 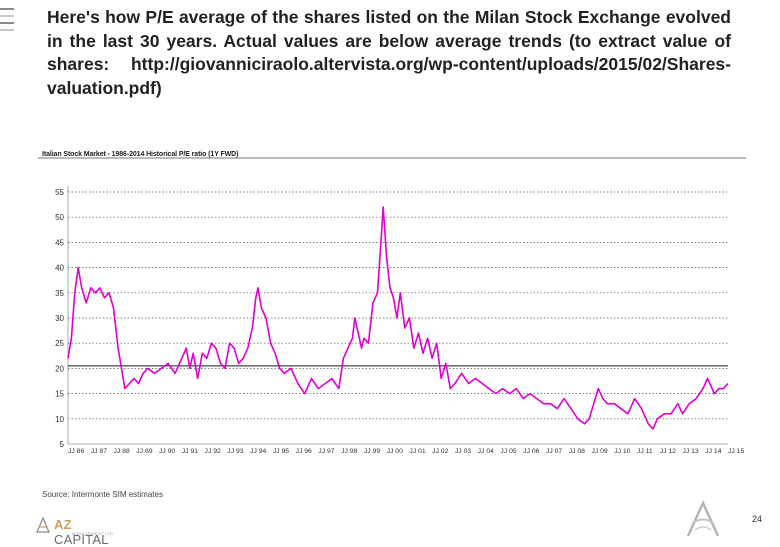 I want to click on x-tick-label: JJ 88, so click(x=122, y=451).